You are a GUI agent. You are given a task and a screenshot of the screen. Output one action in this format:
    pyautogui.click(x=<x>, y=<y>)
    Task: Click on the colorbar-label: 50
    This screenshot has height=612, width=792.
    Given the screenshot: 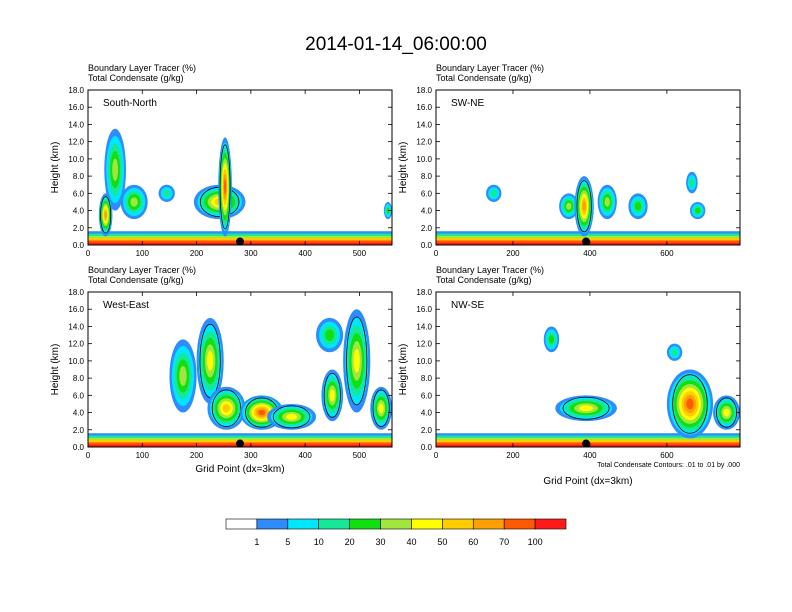 What is the action you would take?
    pyautogui.click(x=442, y=542)
    